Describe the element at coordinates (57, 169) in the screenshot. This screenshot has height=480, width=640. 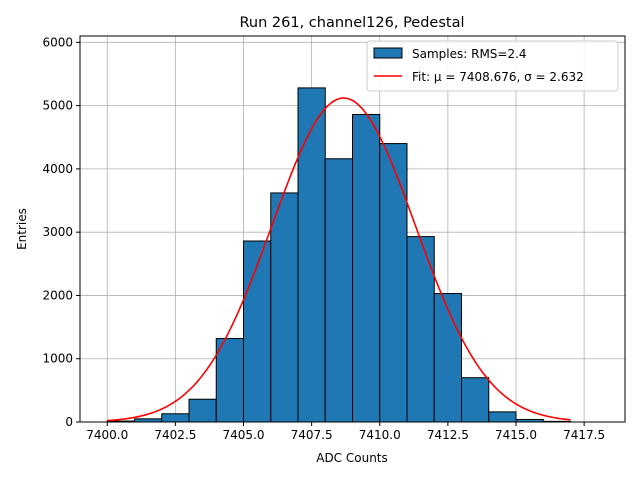
I see `y-tick-label: 4000` at that location.